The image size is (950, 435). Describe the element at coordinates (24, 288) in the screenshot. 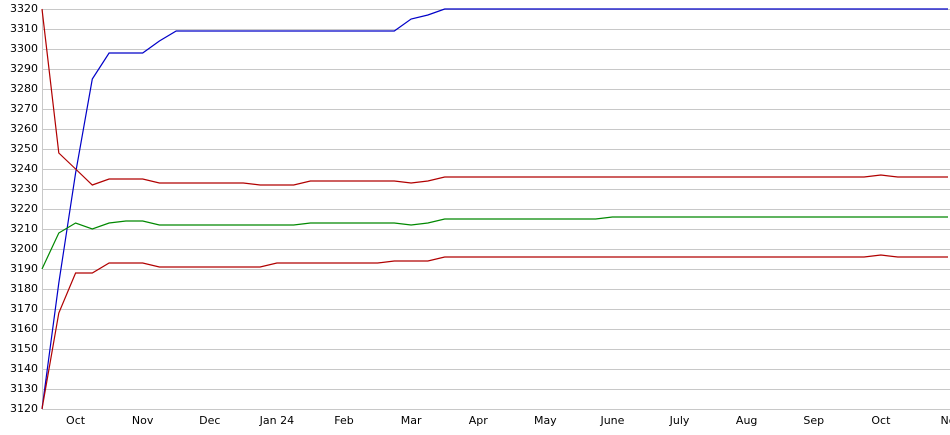

I see `y-tick-label: 3180` at that location.